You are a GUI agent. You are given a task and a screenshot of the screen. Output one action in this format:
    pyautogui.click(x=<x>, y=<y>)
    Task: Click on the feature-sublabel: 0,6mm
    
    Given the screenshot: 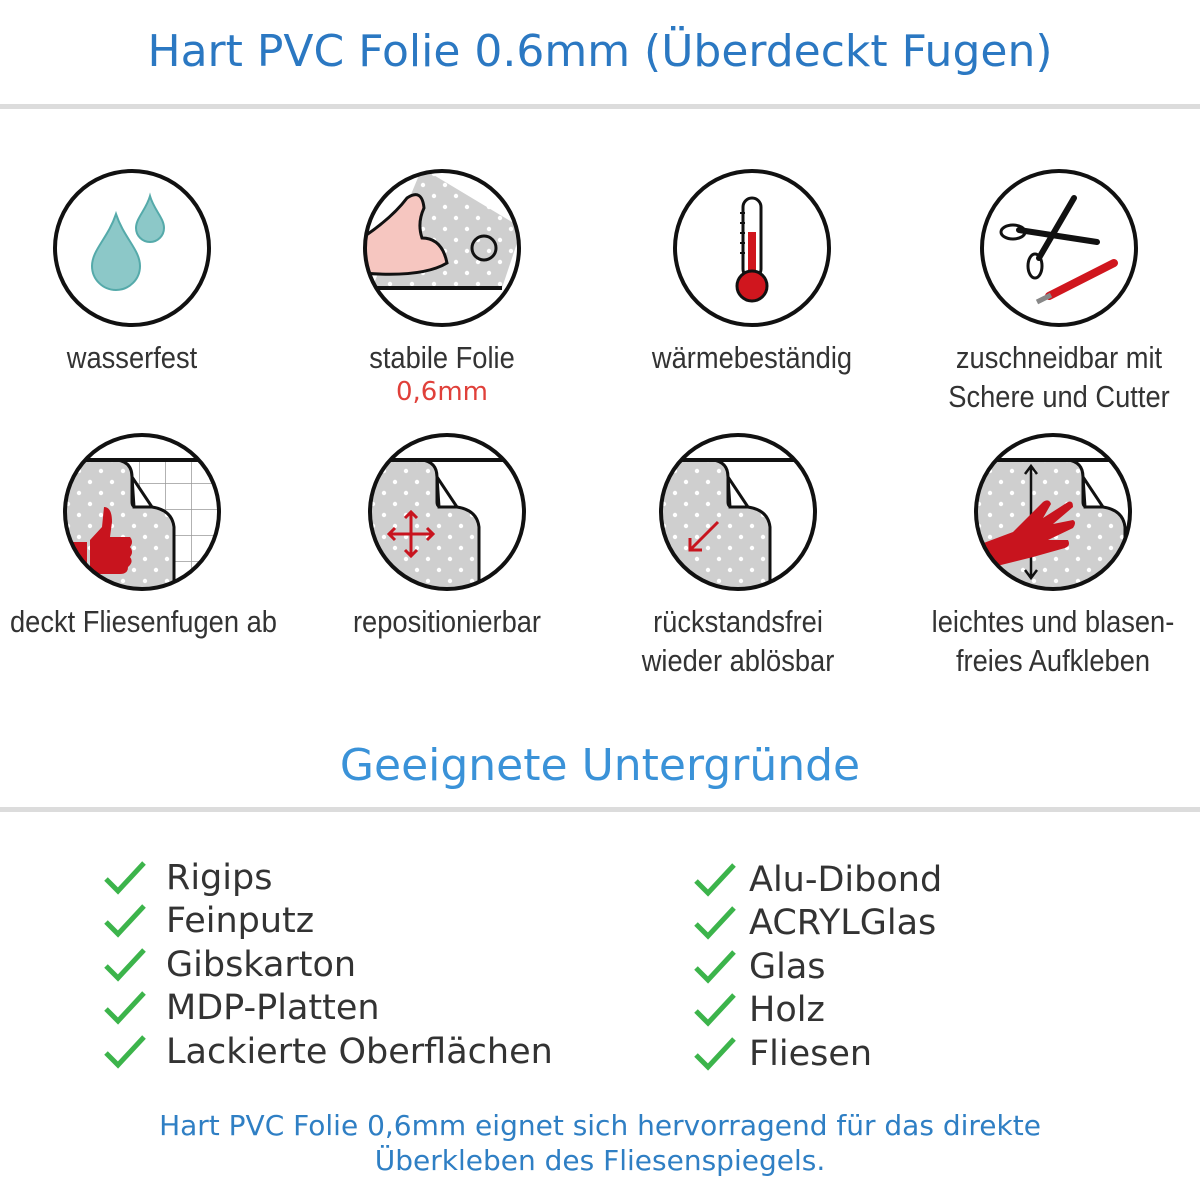 What is the action you would take?
    pyautogui.click(x=441, y=392)
    